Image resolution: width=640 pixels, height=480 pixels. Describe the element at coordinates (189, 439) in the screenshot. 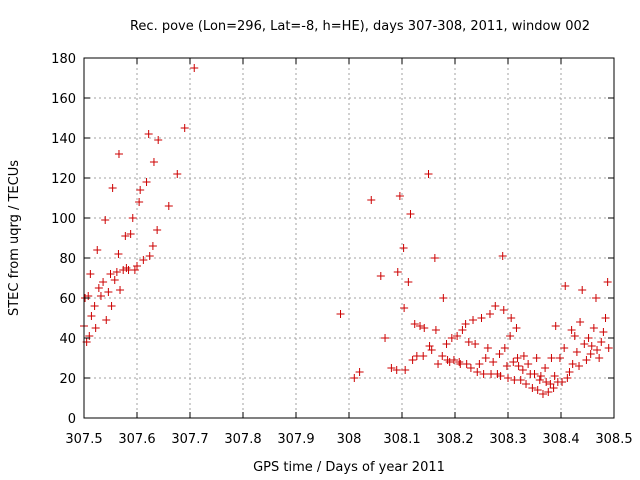

I see `x-tick-label: 307.7` at that location.